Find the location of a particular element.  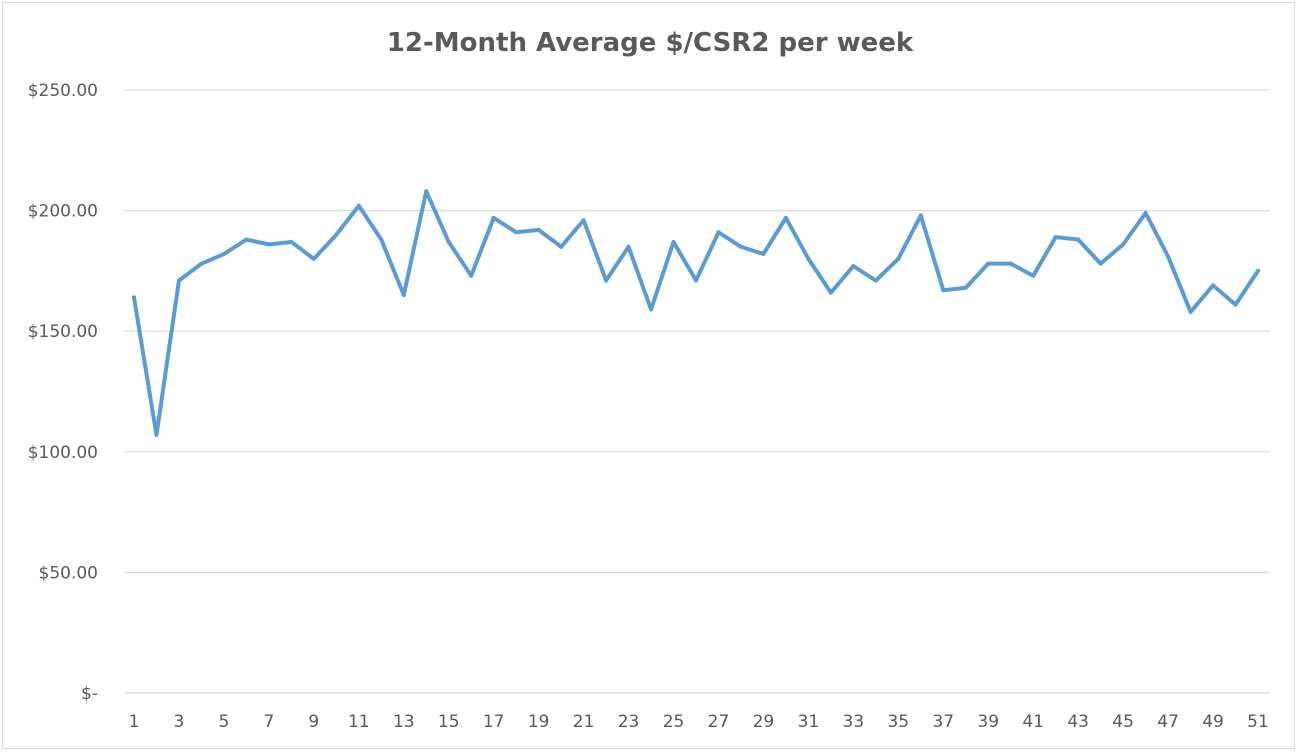

x-tick-label: 33 is located at coordinates (854, 722).